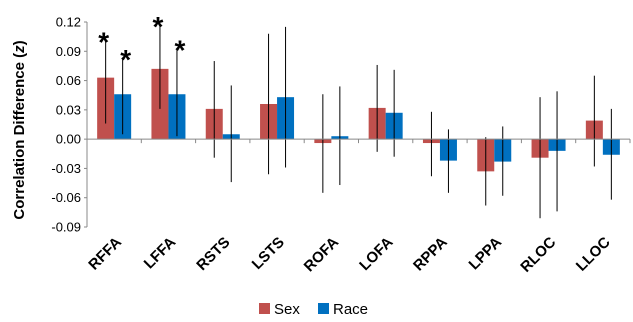 This screenshot has width=633, height=322. What do you see at coordinates (268, 253) in the screenshot?
I see `x-category-label: LSTS` at bounding box center [268, 253].